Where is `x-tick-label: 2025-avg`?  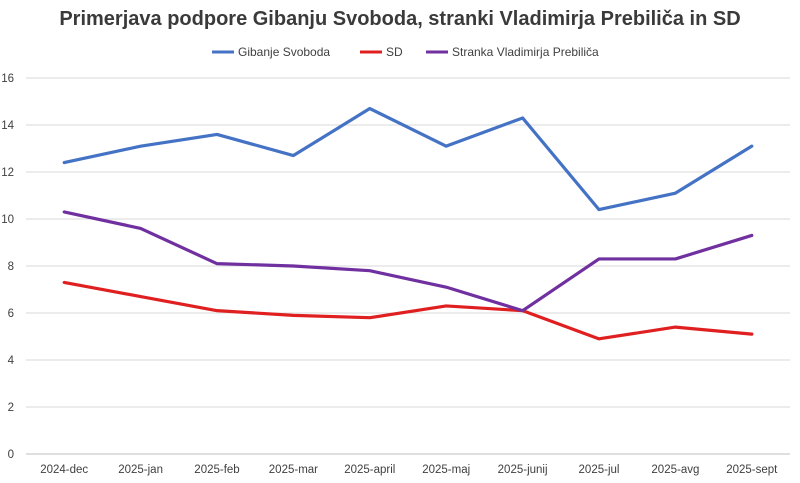 x-tick-label: 2025-avg is located at coordinates (675, 470).